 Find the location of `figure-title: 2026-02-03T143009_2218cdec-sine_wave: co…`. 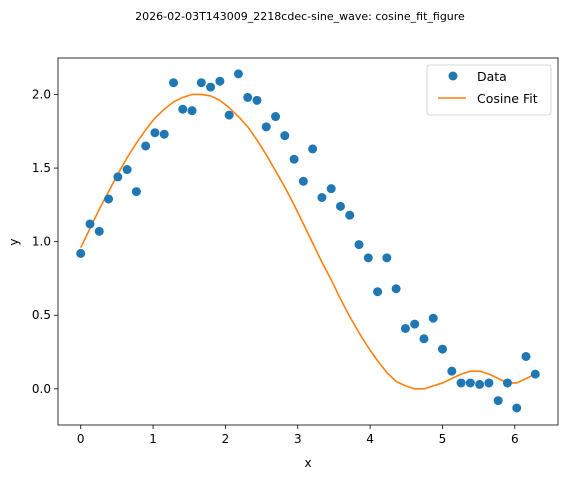

figure-title: 2026-02-03T143009_2218cdec-sine_wave: co… is located at coordinates (300, 16).